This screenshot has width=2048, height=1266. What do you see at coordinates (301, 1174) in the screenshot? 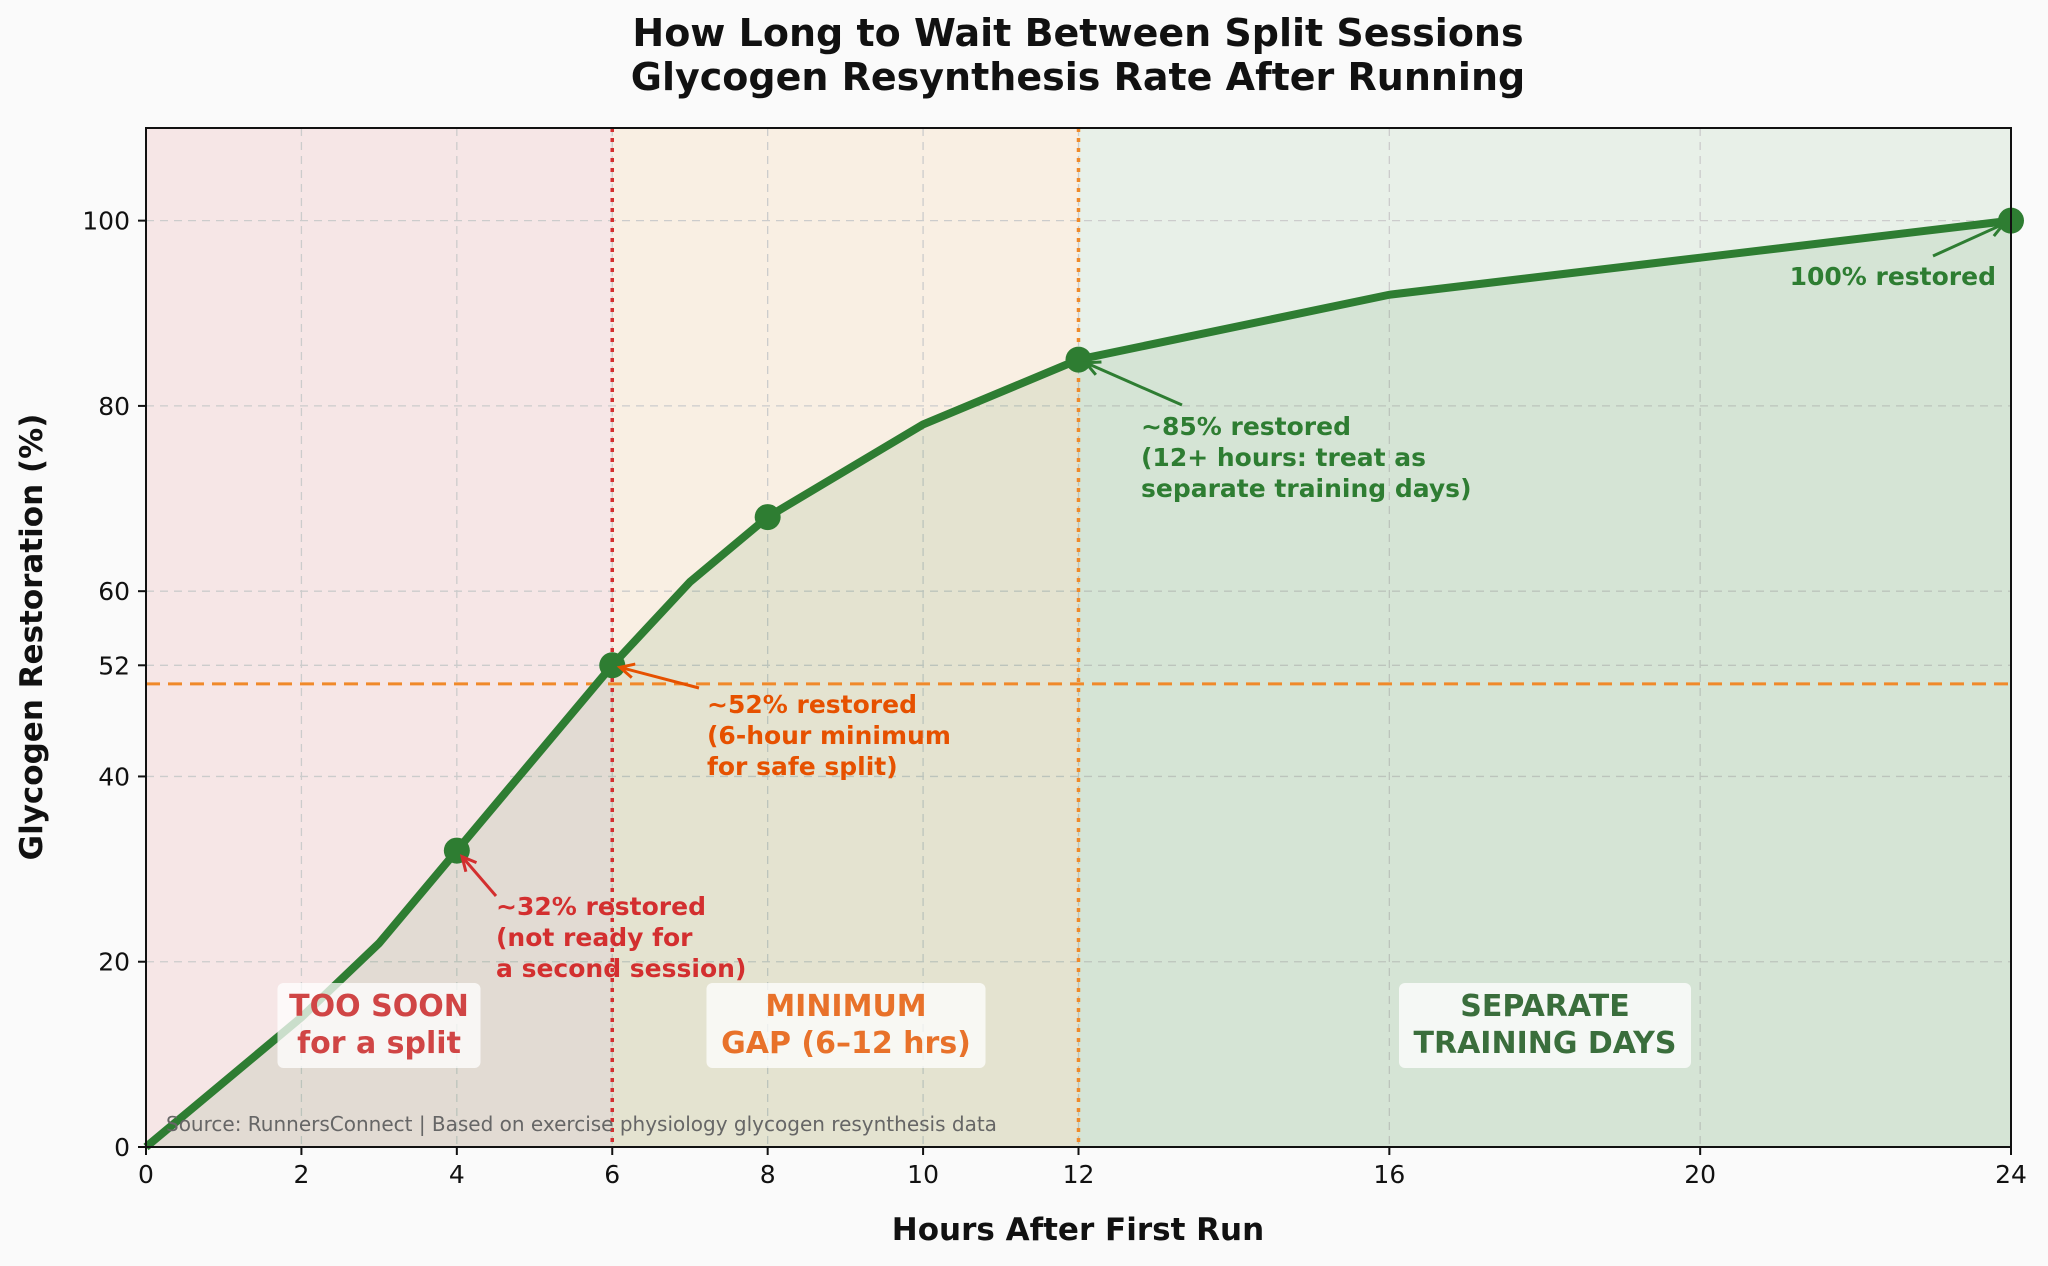
I see `x-tick-label: 2` at bounding box center [301, 1174].